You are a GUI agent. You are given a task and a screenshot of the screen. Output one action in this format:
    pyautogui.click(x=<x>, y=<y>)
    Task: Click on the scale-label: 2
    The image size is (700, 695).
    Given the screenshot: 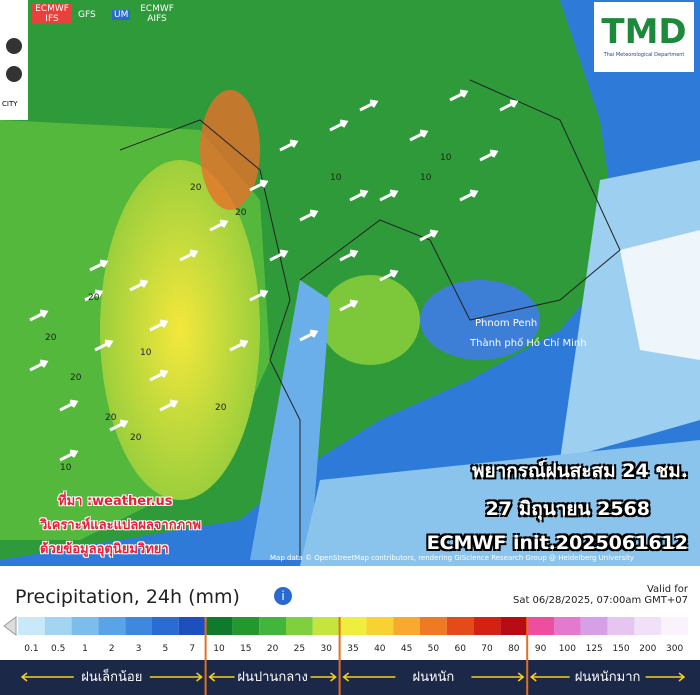 What is the action you would take?
    pyautogui.click(x=112, y=649)
    